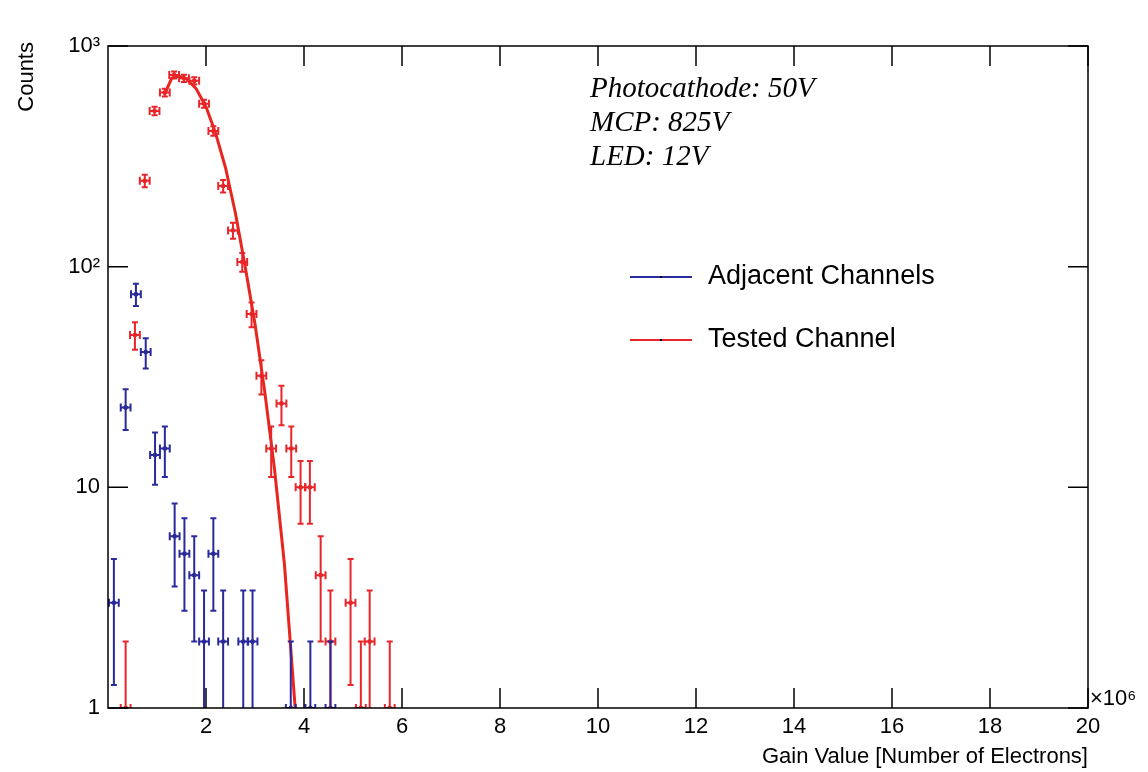 The width and height of the screenshot is (1148, 772). I want to click on x-tick-label: 8, so click(500, 726).